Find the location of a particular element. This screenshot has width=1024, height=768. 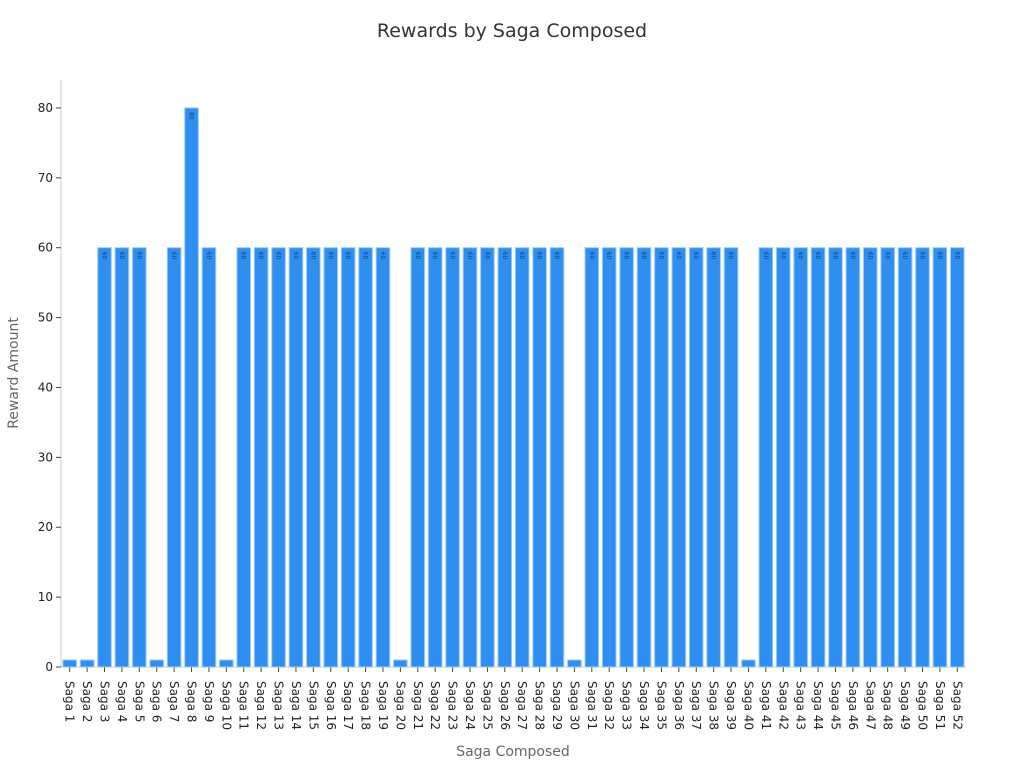

x-tick-label: Saga 24 is located at coordinates (470, 705).